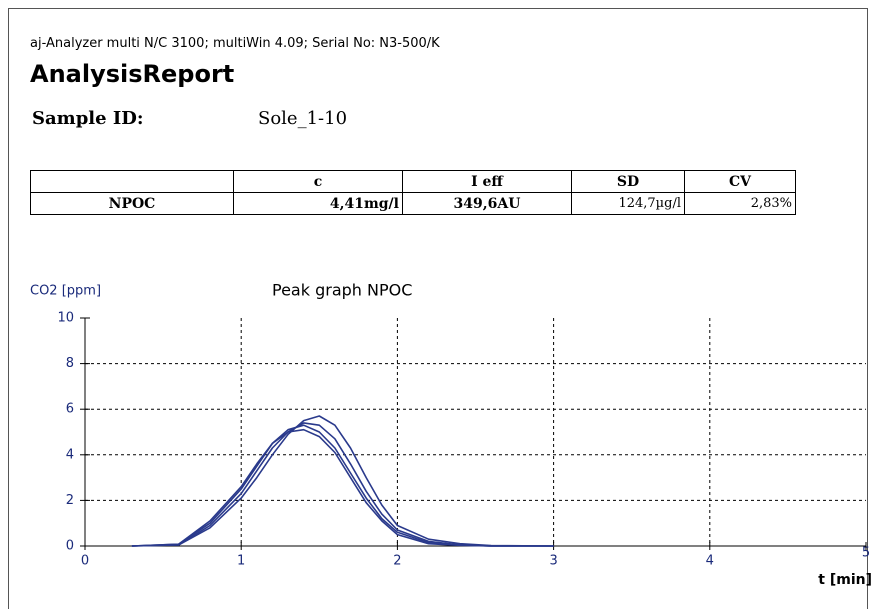 Image resolution: width=876 pixels, height=609 pixels. Describe the element at coordinates (710, 561) in the screenshot. I see `x-tick-label: 4` at that location.